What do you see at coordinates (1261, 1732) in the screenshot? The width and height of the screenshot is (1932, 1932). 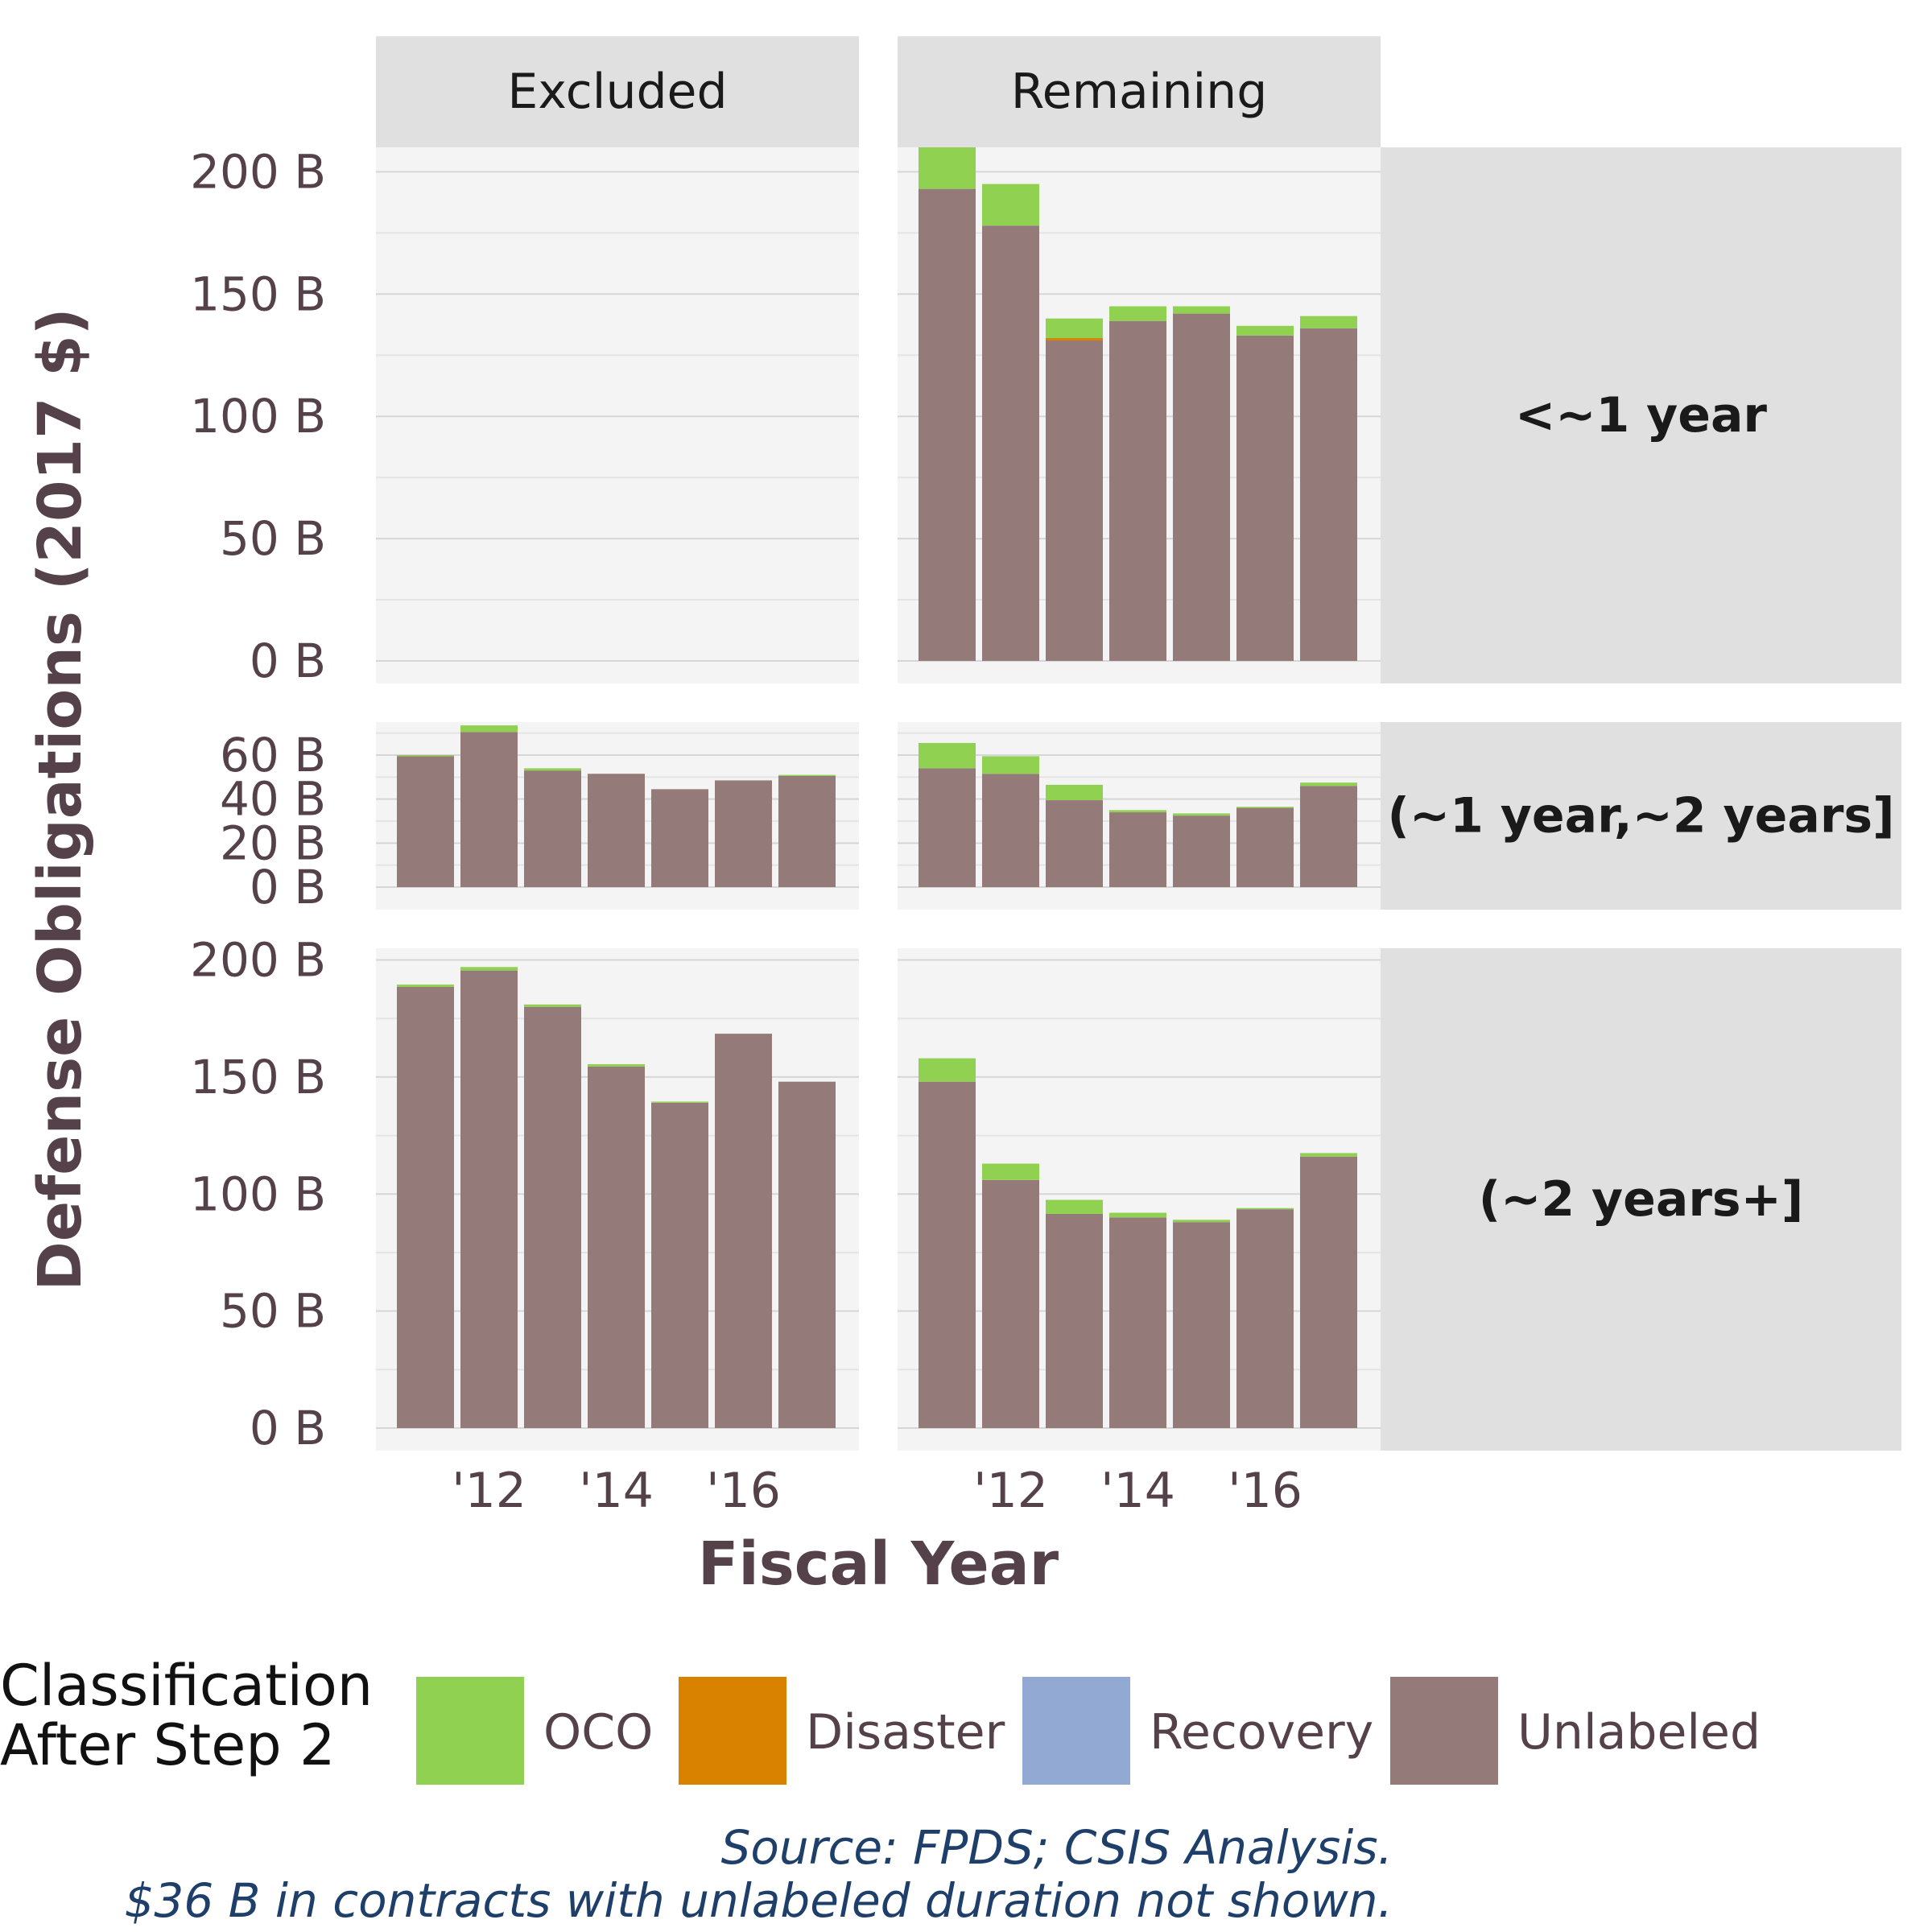 I see `legend-label: Recovery` at bounding box center [1261, 1732].